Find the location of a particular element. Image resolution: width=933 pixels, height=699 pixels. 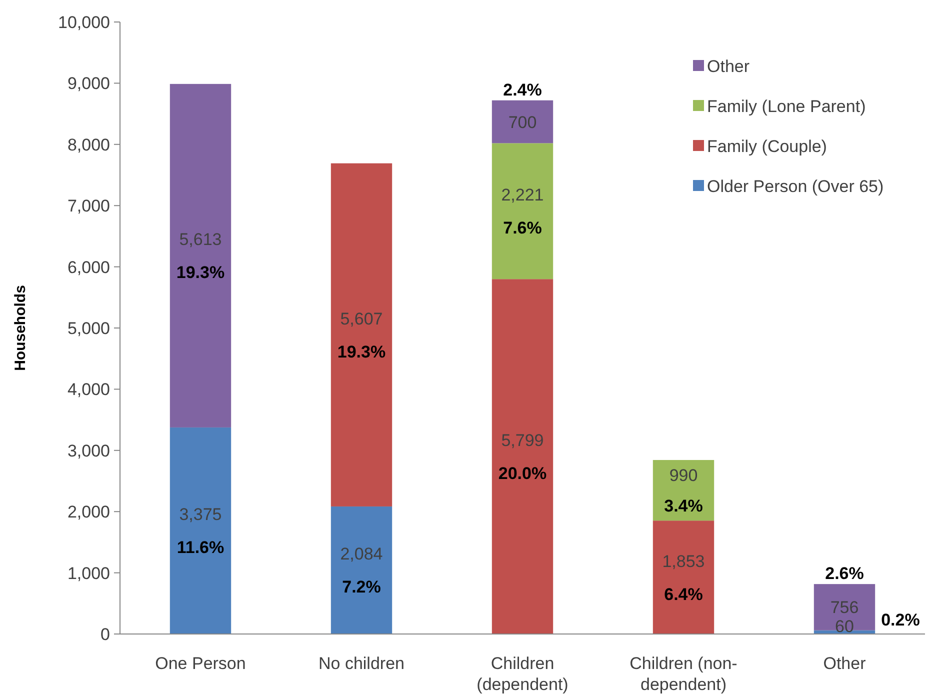

x-tick-label: No children is located at coordinates (361, 663).